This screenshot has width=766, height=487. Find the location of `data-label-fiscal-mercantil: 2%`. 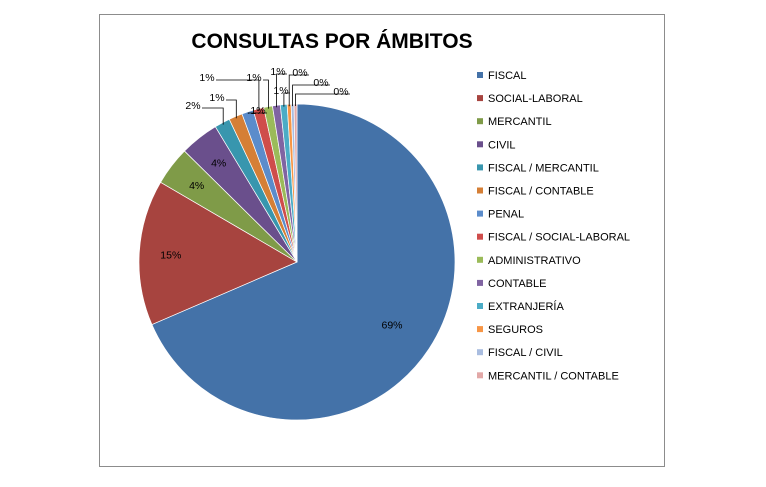

data-label-fiscal-mercantil: 2% is located at coordinates (192, 106).